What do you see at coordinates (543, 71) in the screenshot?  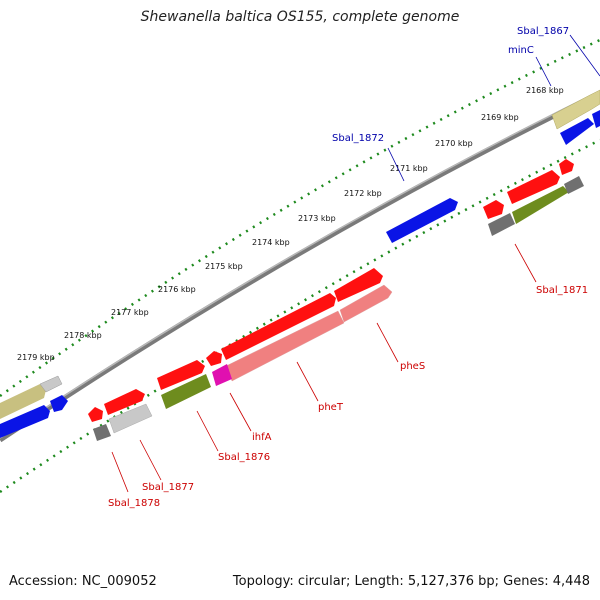 I see `leader-minC` at bounding box center [543, 71].